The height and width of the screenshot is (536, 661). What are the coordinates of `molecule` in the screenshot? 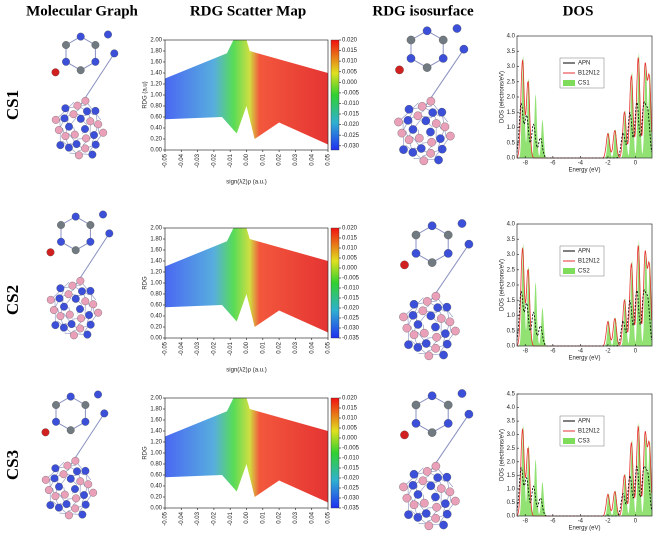 It's located at (436, 460).